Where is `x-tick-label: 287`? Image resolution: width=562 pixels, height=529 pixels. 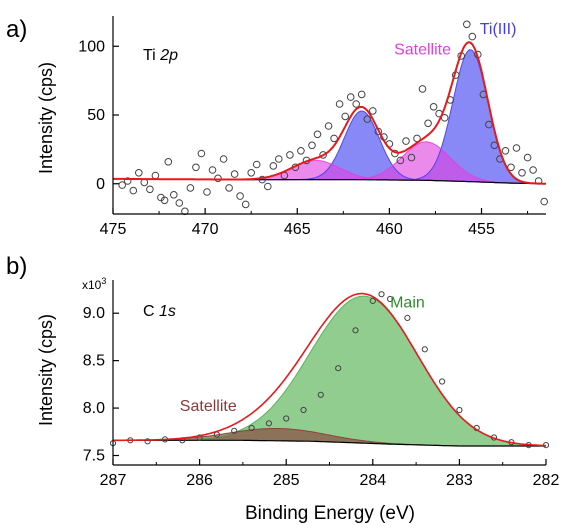 x-tick-label: 287 is located at coordinates (113, 480).